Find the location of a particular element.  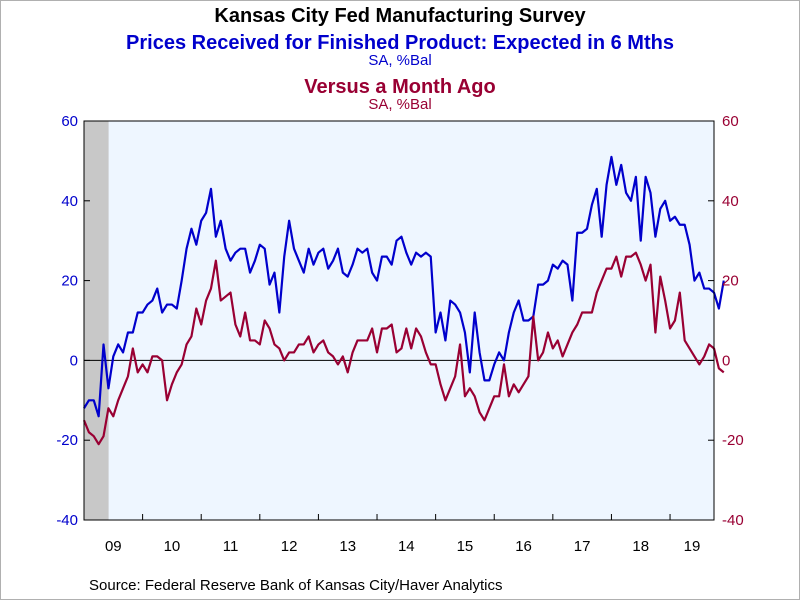

left-axis-tick-label: 40 is located at coordinates (69, 201).